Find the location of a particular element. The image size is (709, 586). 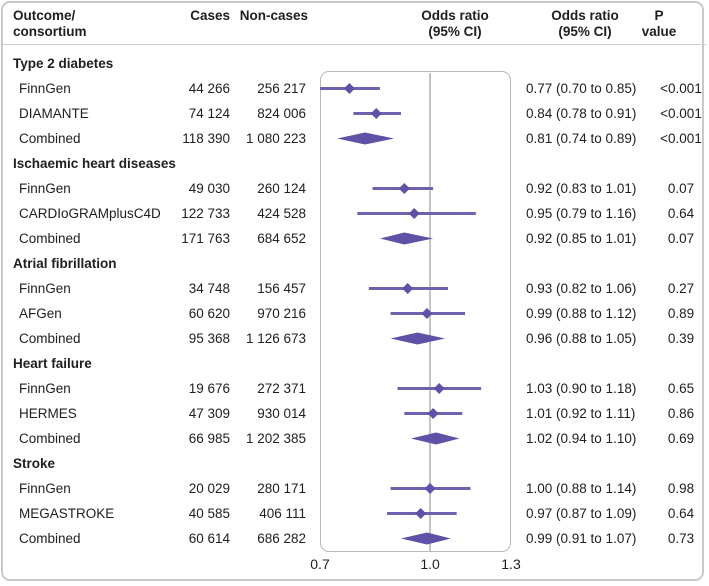

noncases-value: 1 080 223 is located at coordinates (275, 138).